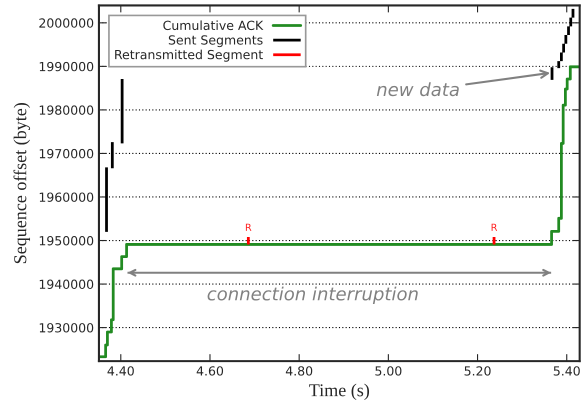  I want to click on y-tick-label: 1980000, so click(67, 110).